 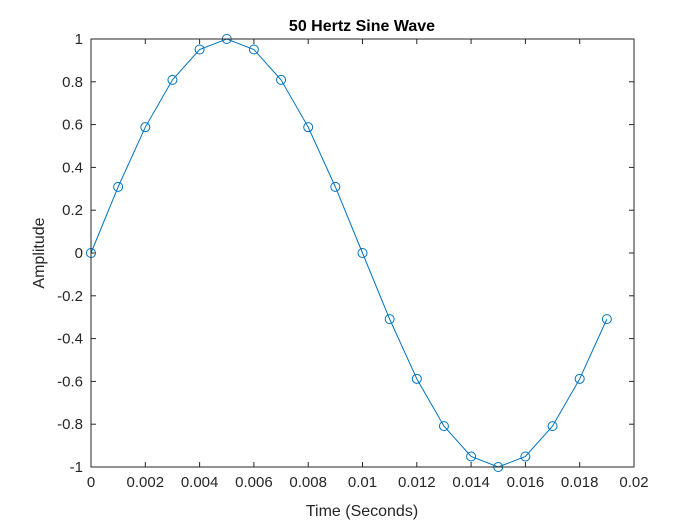 What do you see at coordinates (362, 511) in the screenshot?
I see `x-axis-label: Time (Seconds)` at bounding box center [362, 511].